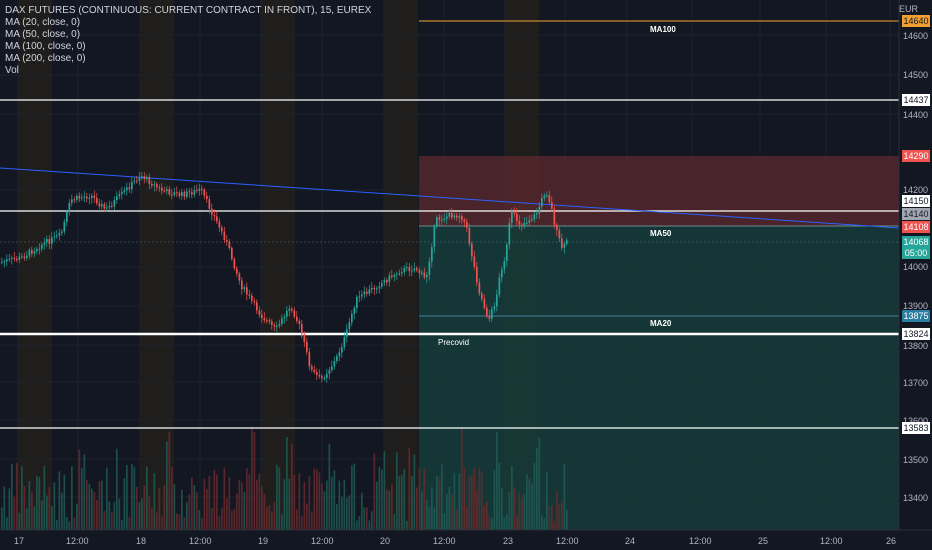  Describe the element at coordinates (916, 242) in the screenshot. I see `tag-last-price: 14068` at that location.